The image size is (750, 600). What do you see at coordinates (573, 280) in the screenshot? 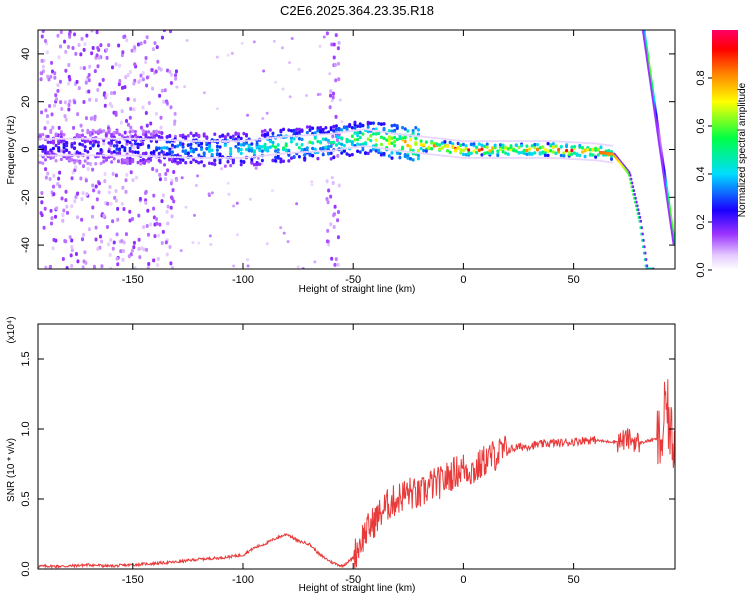
I see `spectrogram-x-tick-label: 50` at bounding box center [573, 280].